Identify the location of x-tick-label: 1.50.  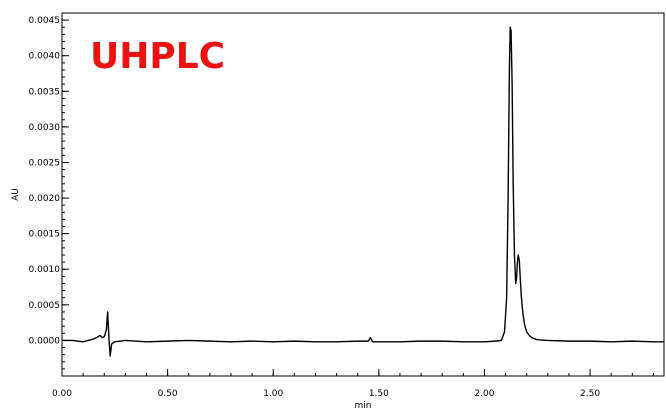
(379, 394).